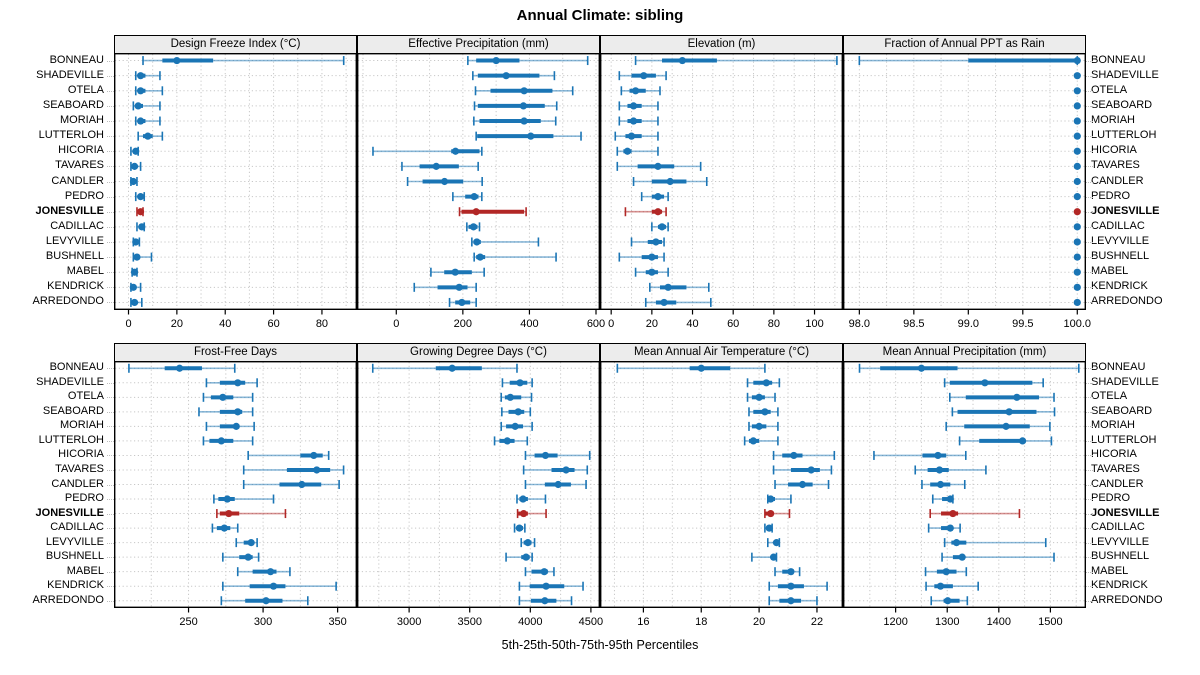  Describe the element at coordinates (77, 527) in the screenshot. I see `row-label-left-cadillac: CADILLAC` at that location.